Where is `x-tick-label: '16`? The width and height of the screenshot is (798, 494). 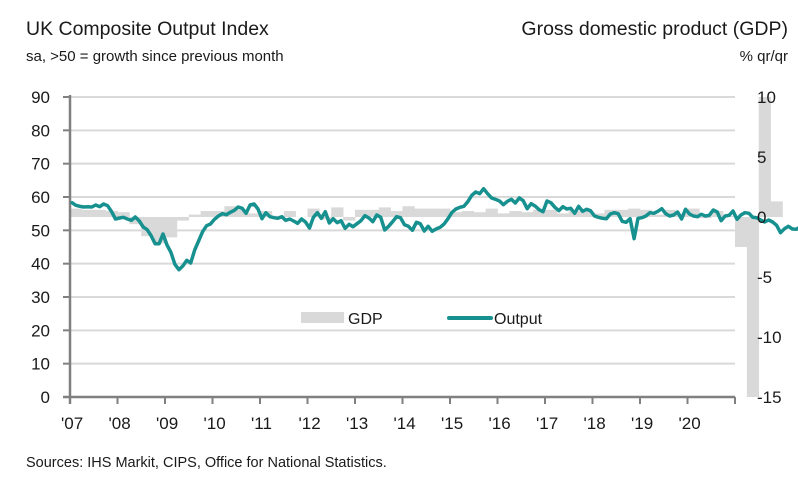 x-tick-label: '16 is located at coordinates (500, 423).